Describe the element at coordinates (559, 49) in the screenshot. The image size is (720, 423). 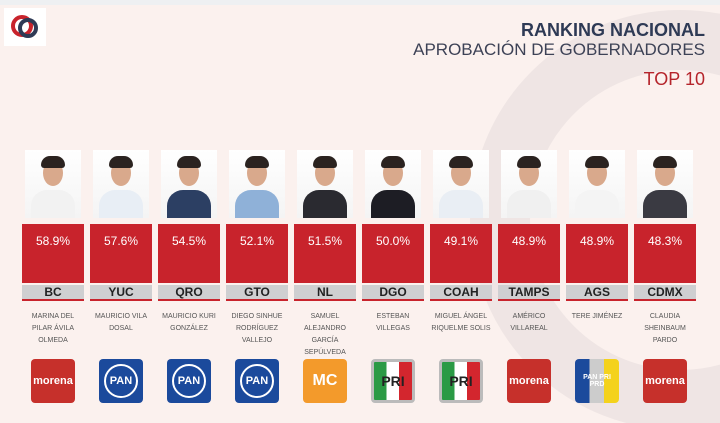
I see `page-subtitle: APROBACIÓN DE GOBERNADORES` at that location.